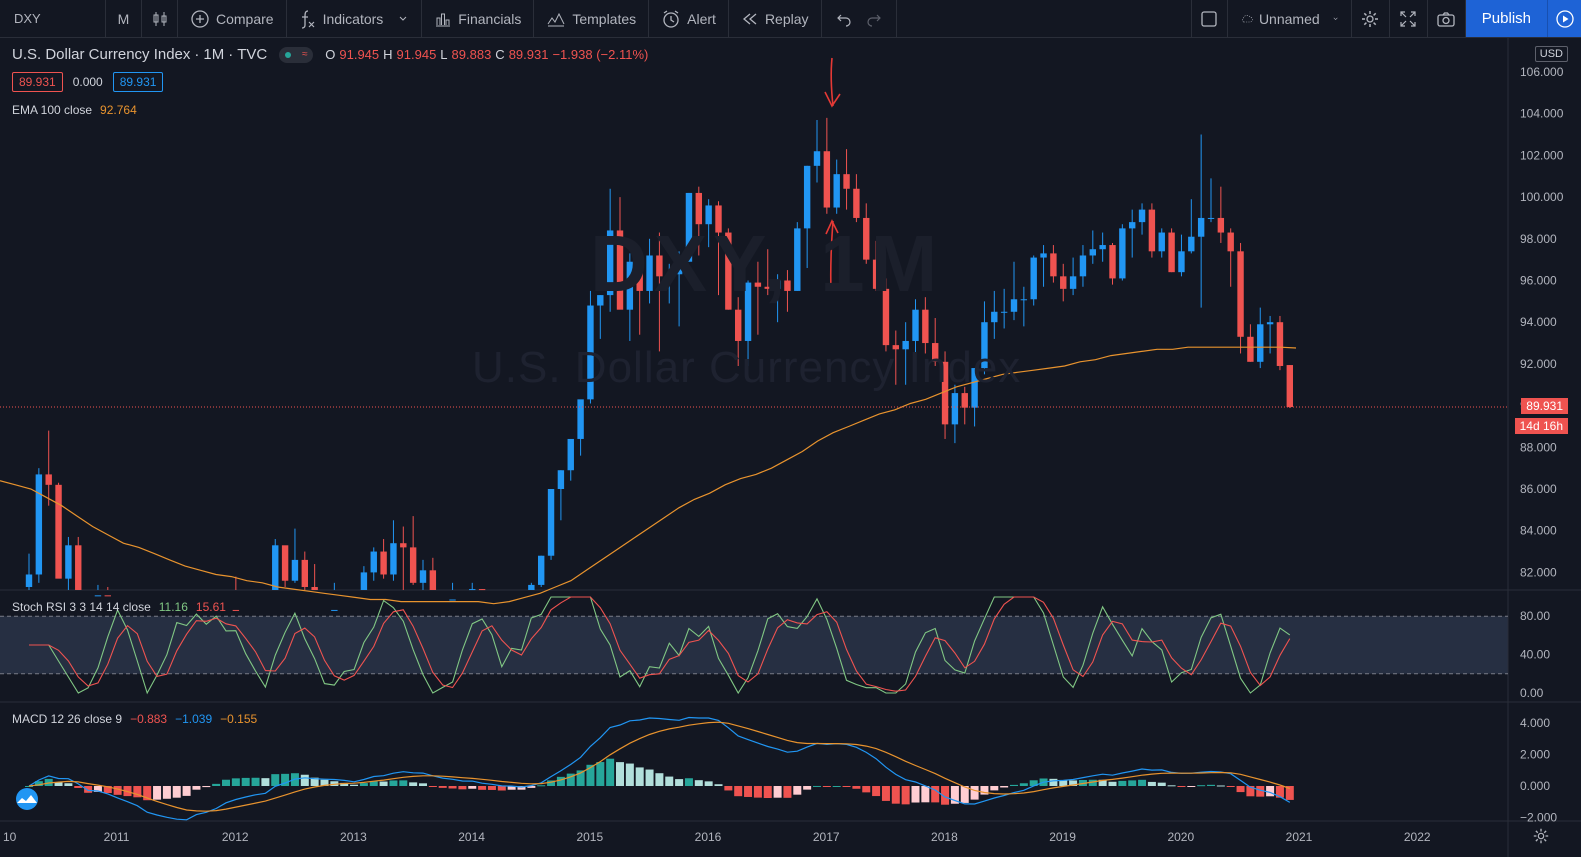 The image size is (1581, 857). I want to click on ema-legend: EMA 100 close 92.764, so click(74, 110).